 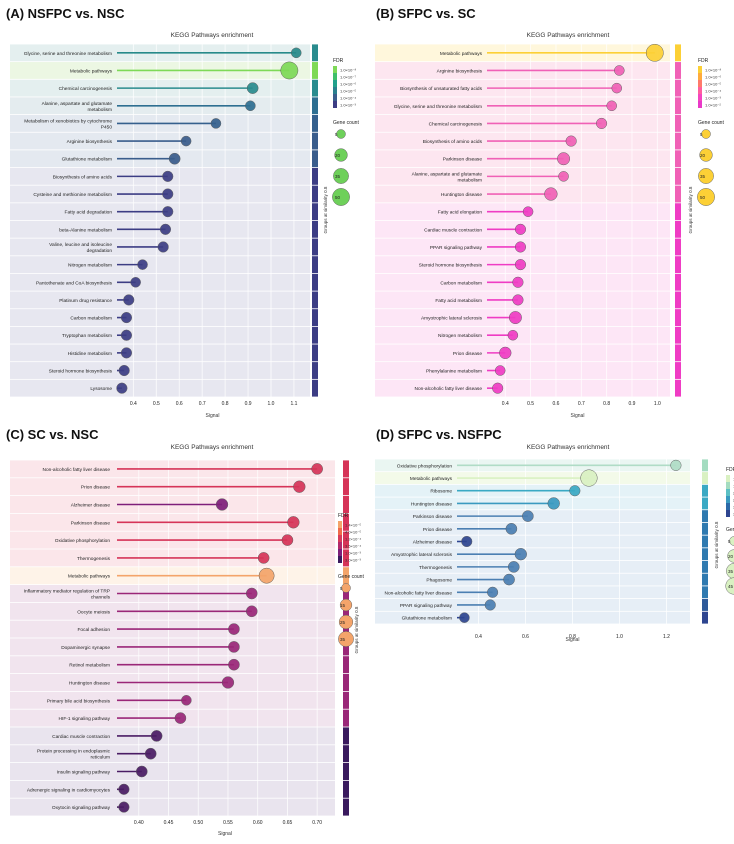 I want to click on panel-a-category-label: Valine, leucine and isoleucine, so click(x=80, y=245).